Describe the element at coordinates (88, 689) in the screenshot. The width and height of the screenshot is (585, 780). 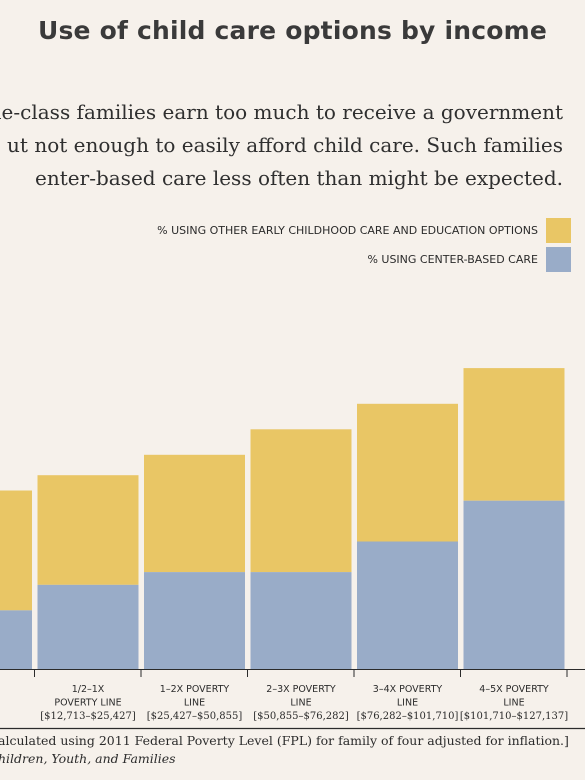
I see `x-tick-label: 1/2–1X` at that location.